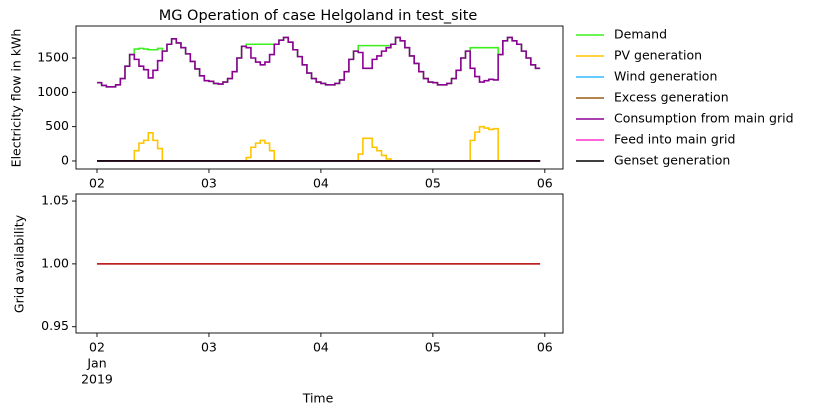 This screenshot has width=829, height=416. Describe the element at coordinates (55, 325) in the screenshot. I see `y-tick-label: 0.95` at that location.